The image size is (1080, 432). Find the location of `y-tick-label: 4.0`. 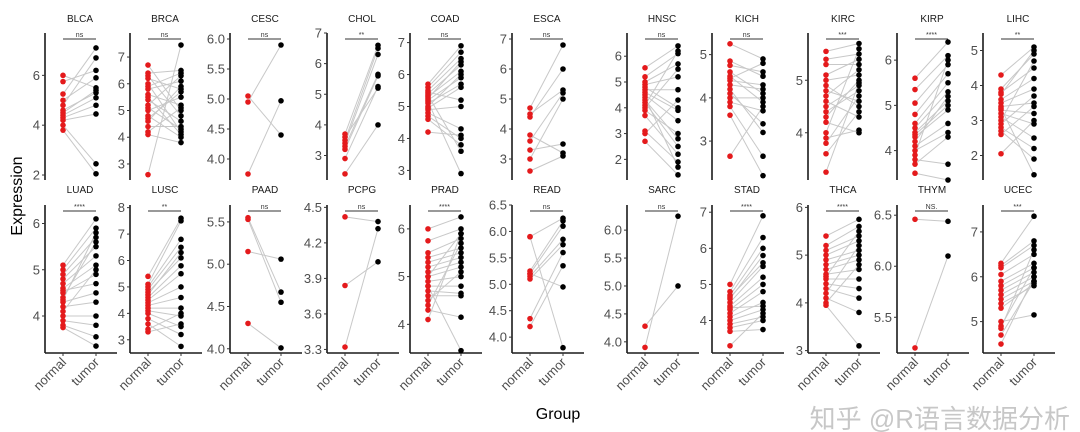

y-tick-label: 4.0 is located at coordinates (498, 337).